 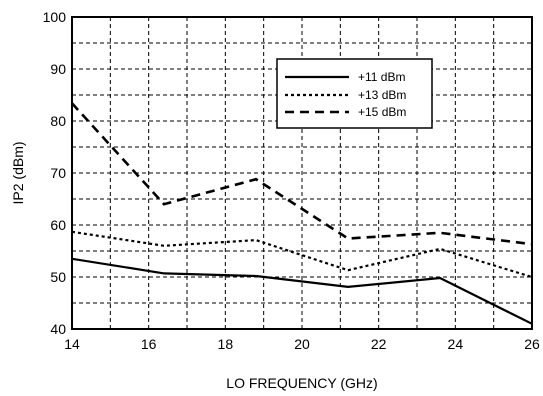 What do you see at coordinates (18, 172) in the screenshot?
I see `y-axis-title: IP2 (dBm)` at bounding box center [18, 172].